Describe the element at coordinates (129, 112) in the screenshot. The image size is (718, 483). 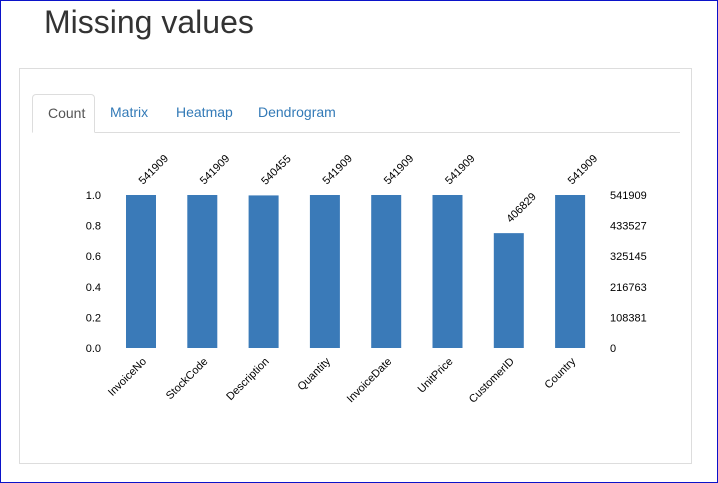
I see `tab-matrix: Matrix` at that location.